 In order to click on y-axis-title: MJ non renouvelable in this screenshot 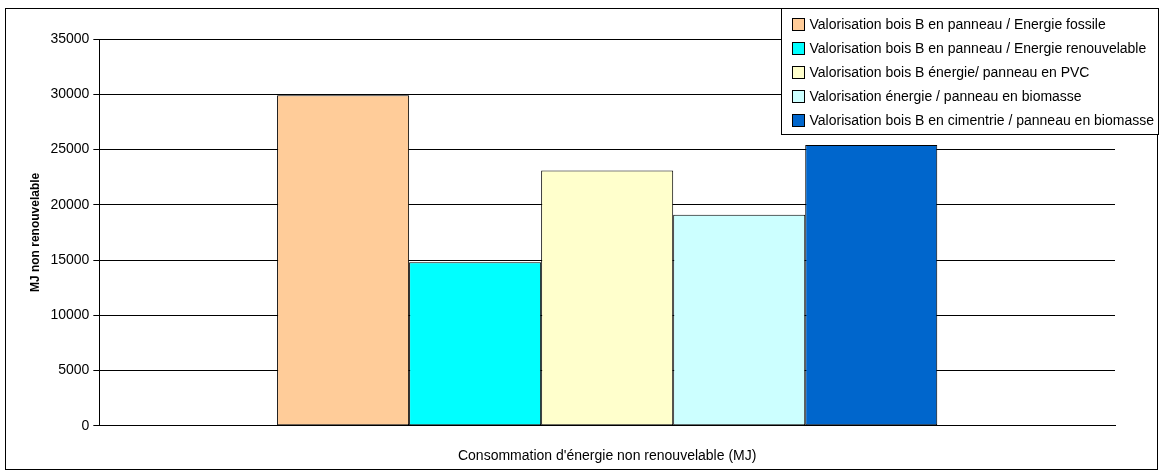, I will do `click(34, 232)`.